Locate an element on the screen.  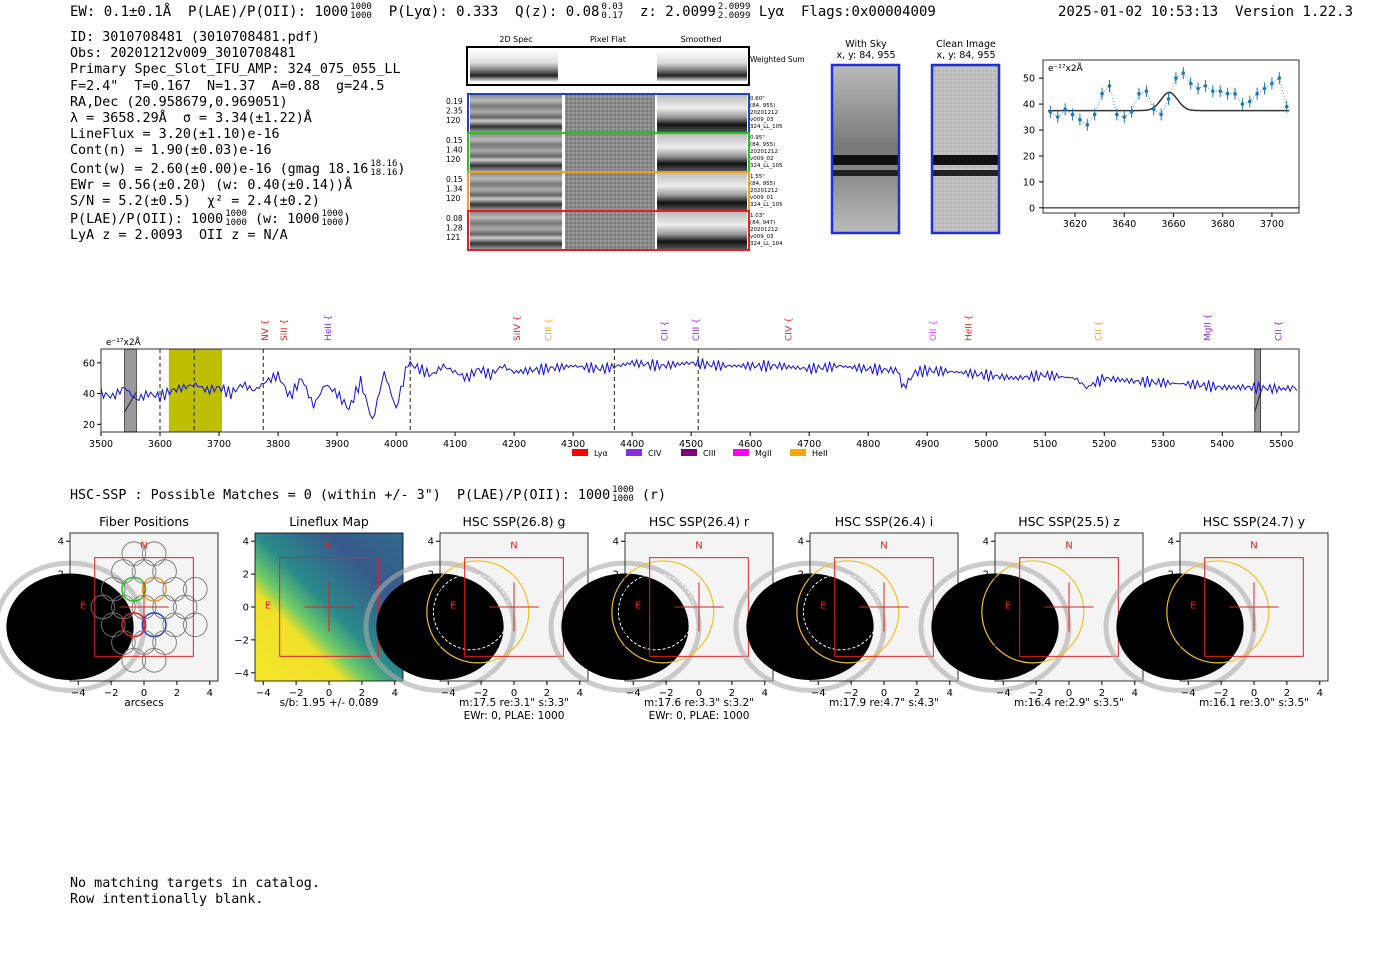
cutout-left-label: 1.34 is located at coordinates (454, 189).